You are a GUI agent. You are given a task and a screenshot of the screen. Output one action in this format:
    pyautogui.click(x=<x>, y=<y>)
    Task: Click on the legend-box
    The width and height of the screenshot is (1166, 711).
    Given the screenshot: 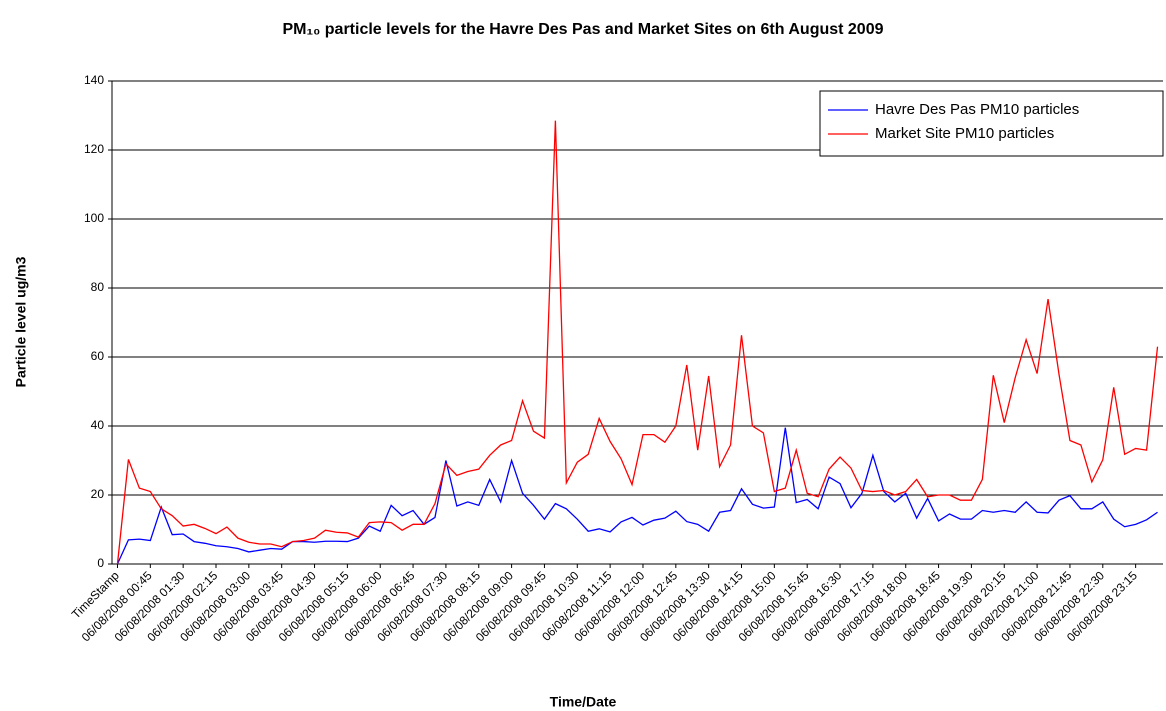 What is the action you would take?
    pyautogui.click(x=991, y=123)
    